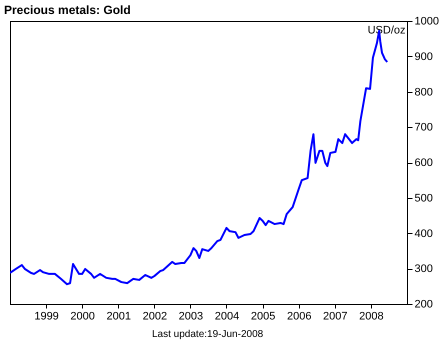 The height and width of the screenshot is (340, 444). Describe the element at coordinates (263, 316) in the screenshot. I see `x-tick-label: 2005` at that location.